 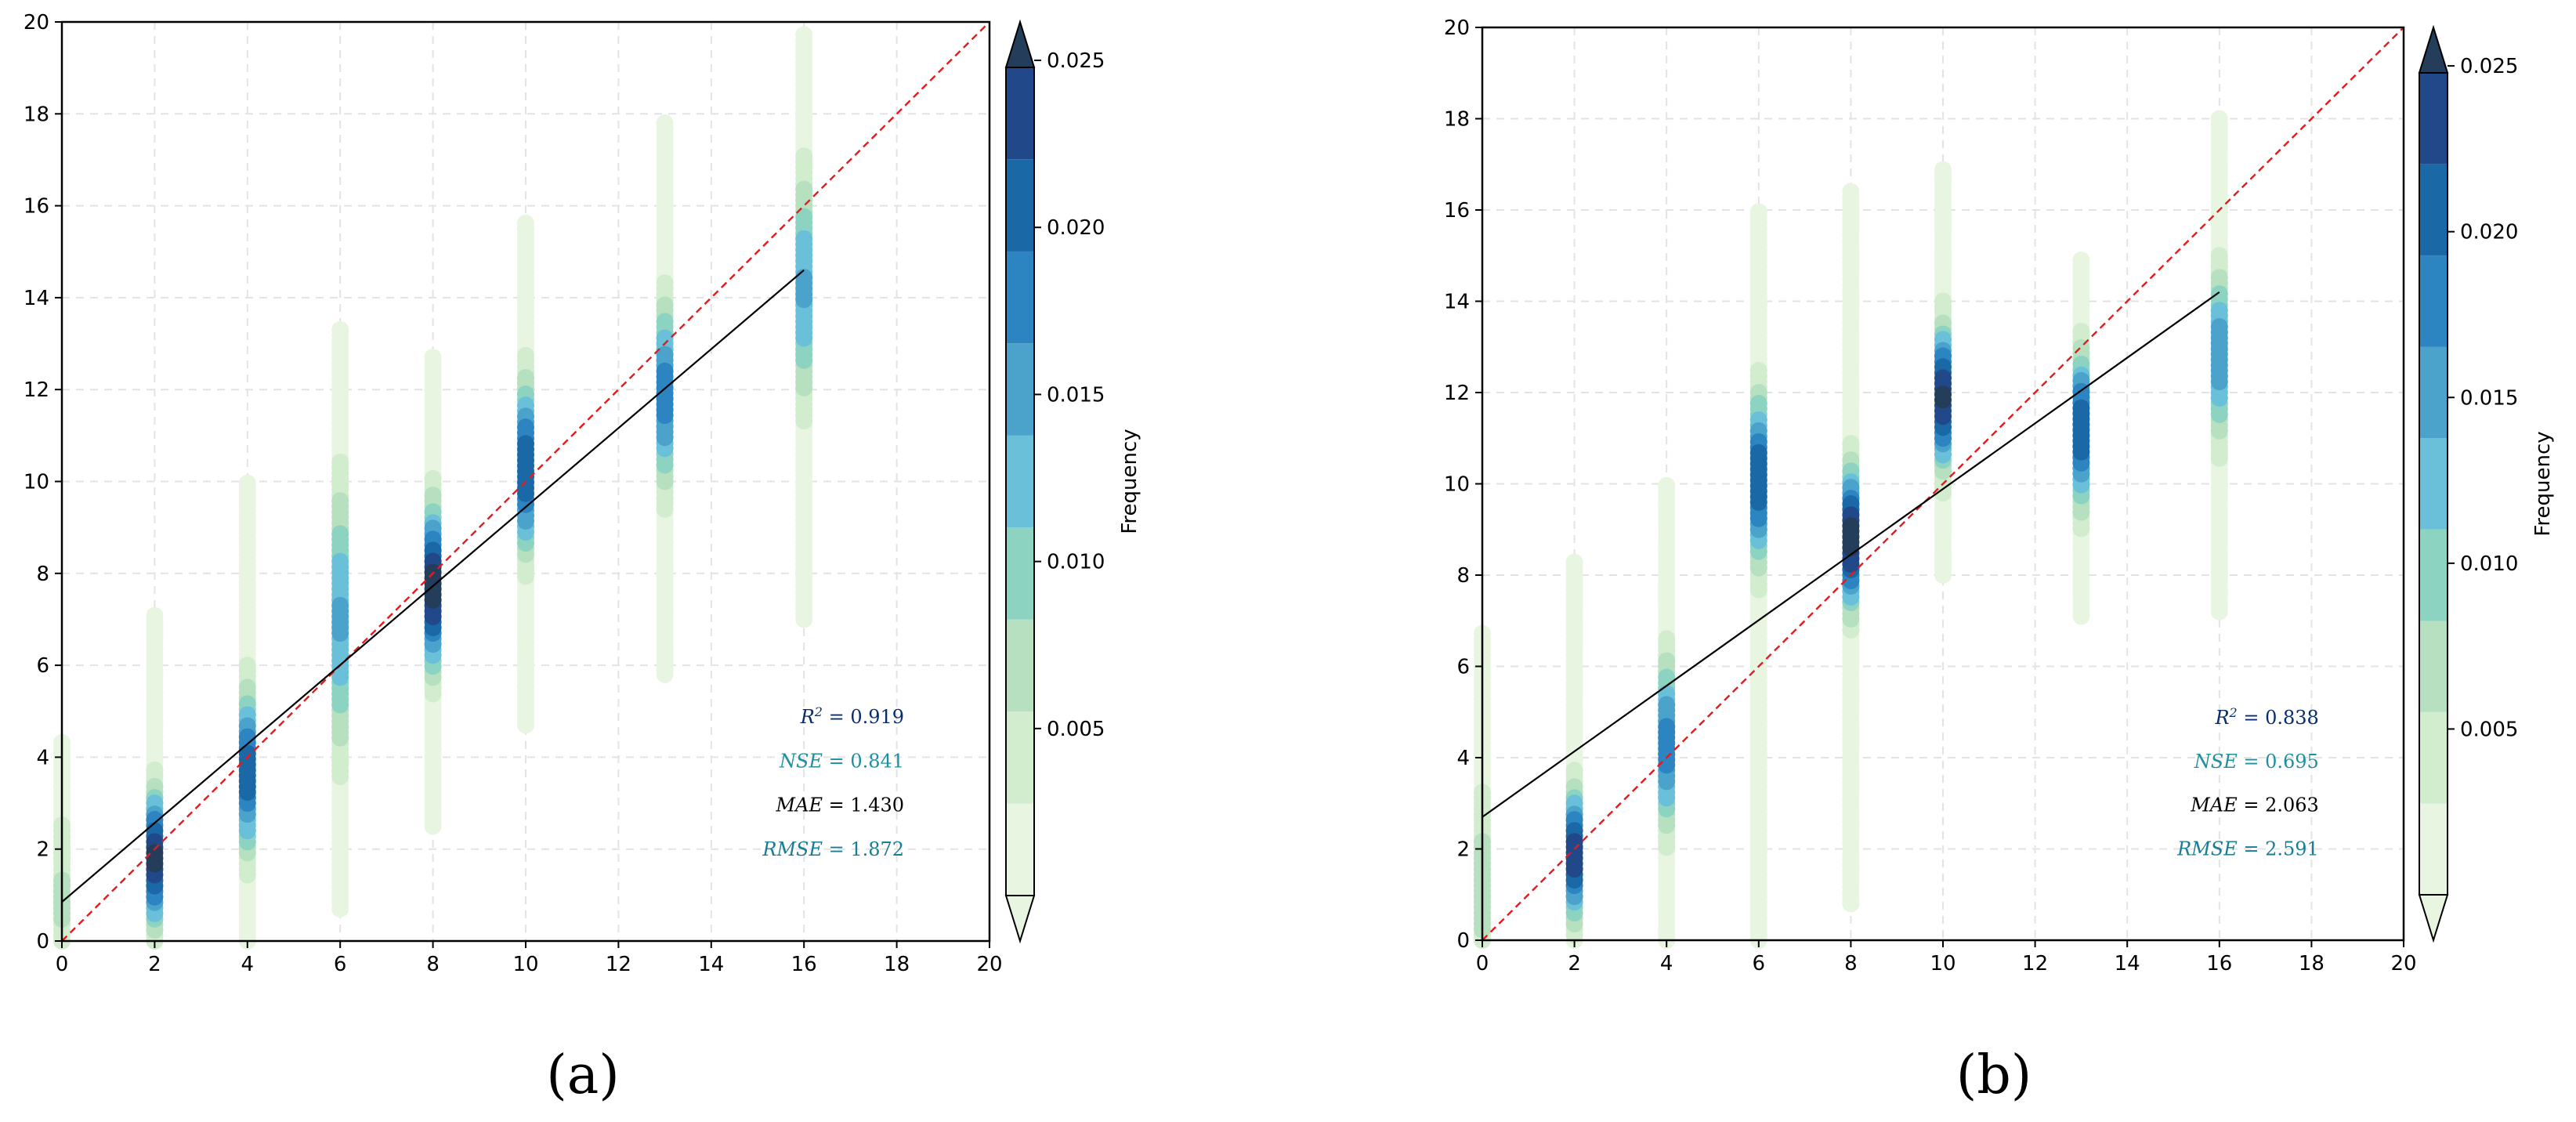 I want to click on y-tick-label: 6, so click(x=42, y=666).